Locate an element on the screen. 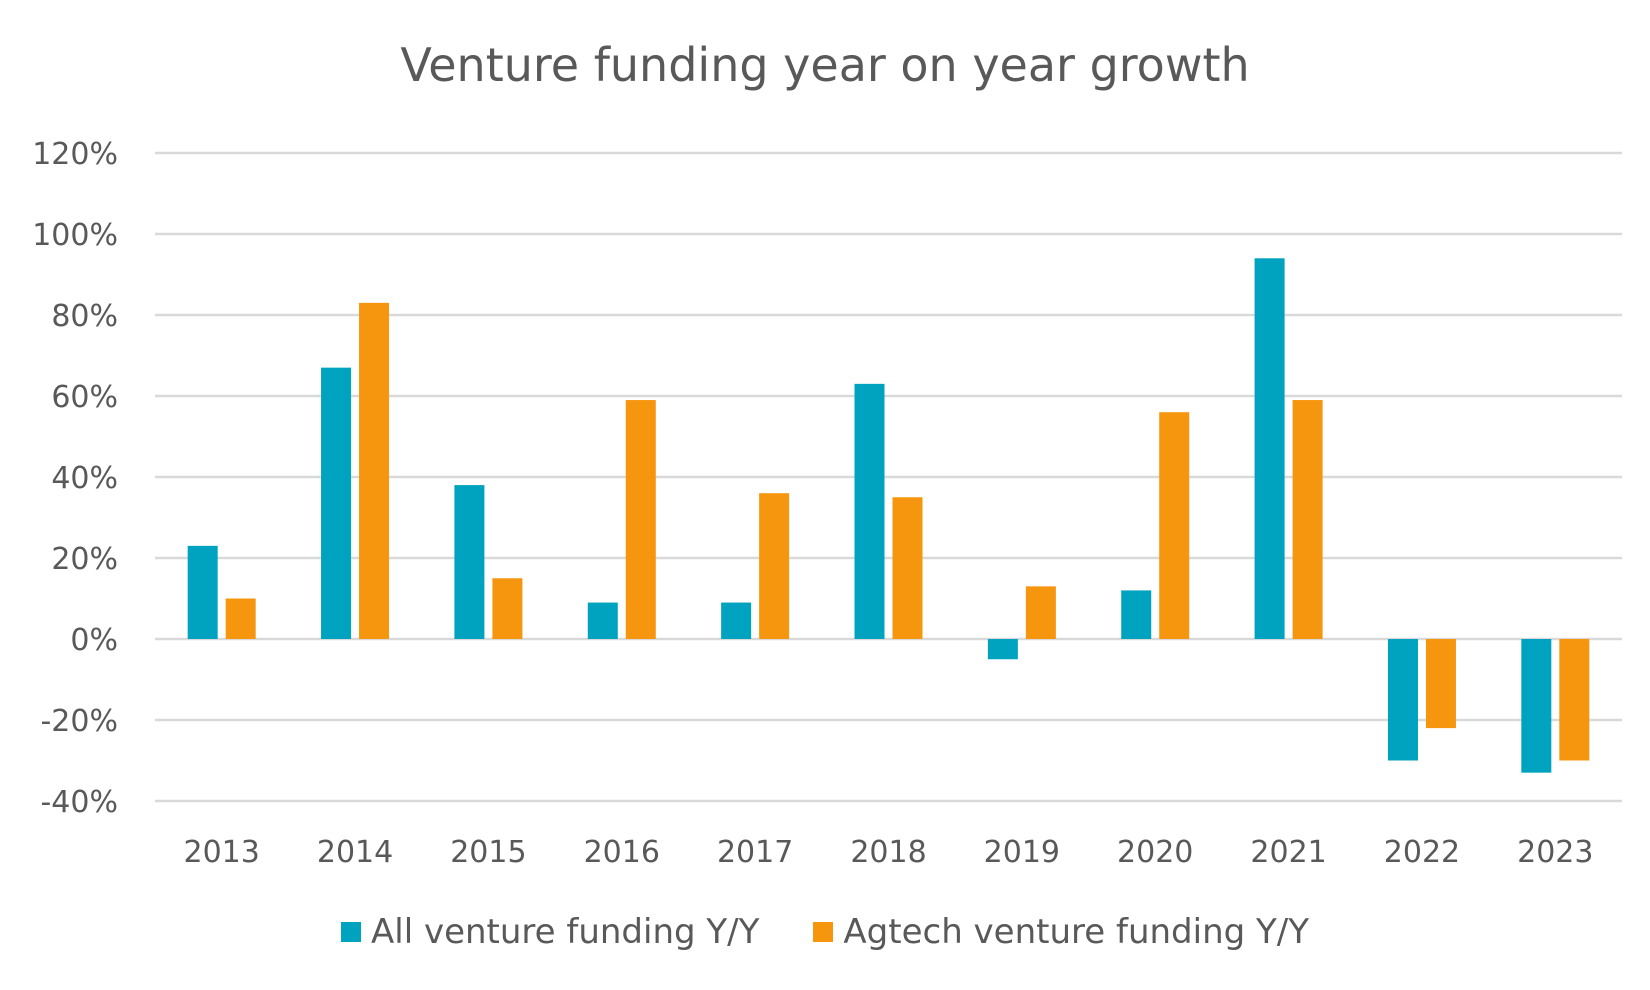  x-tick-label-2019: 2019 is located at coordinates (1022, 852).